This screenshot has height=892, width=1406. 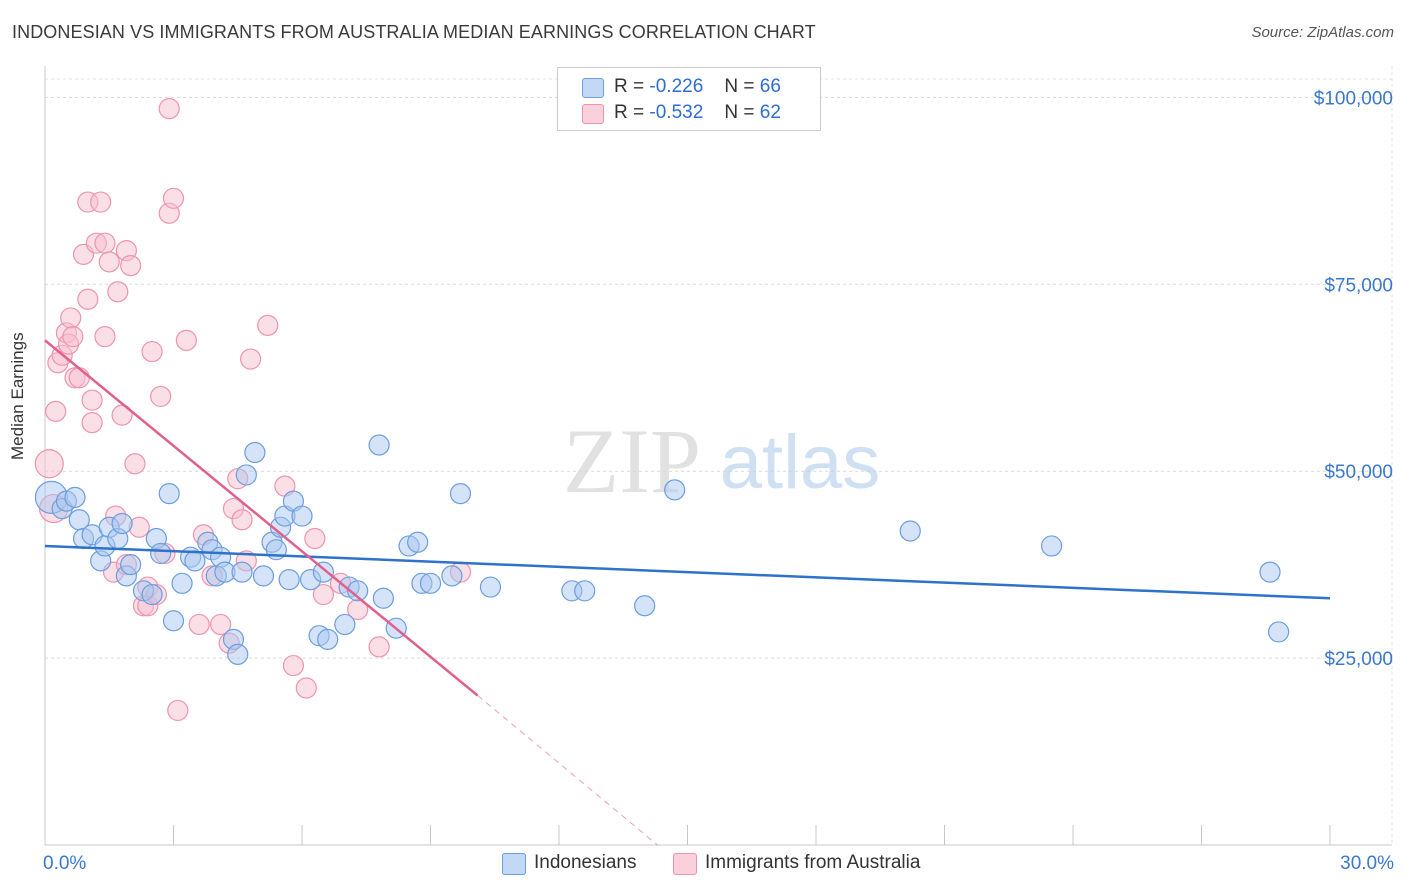 I want to click on legend-n-value: 66, so click(x=770, y=86).